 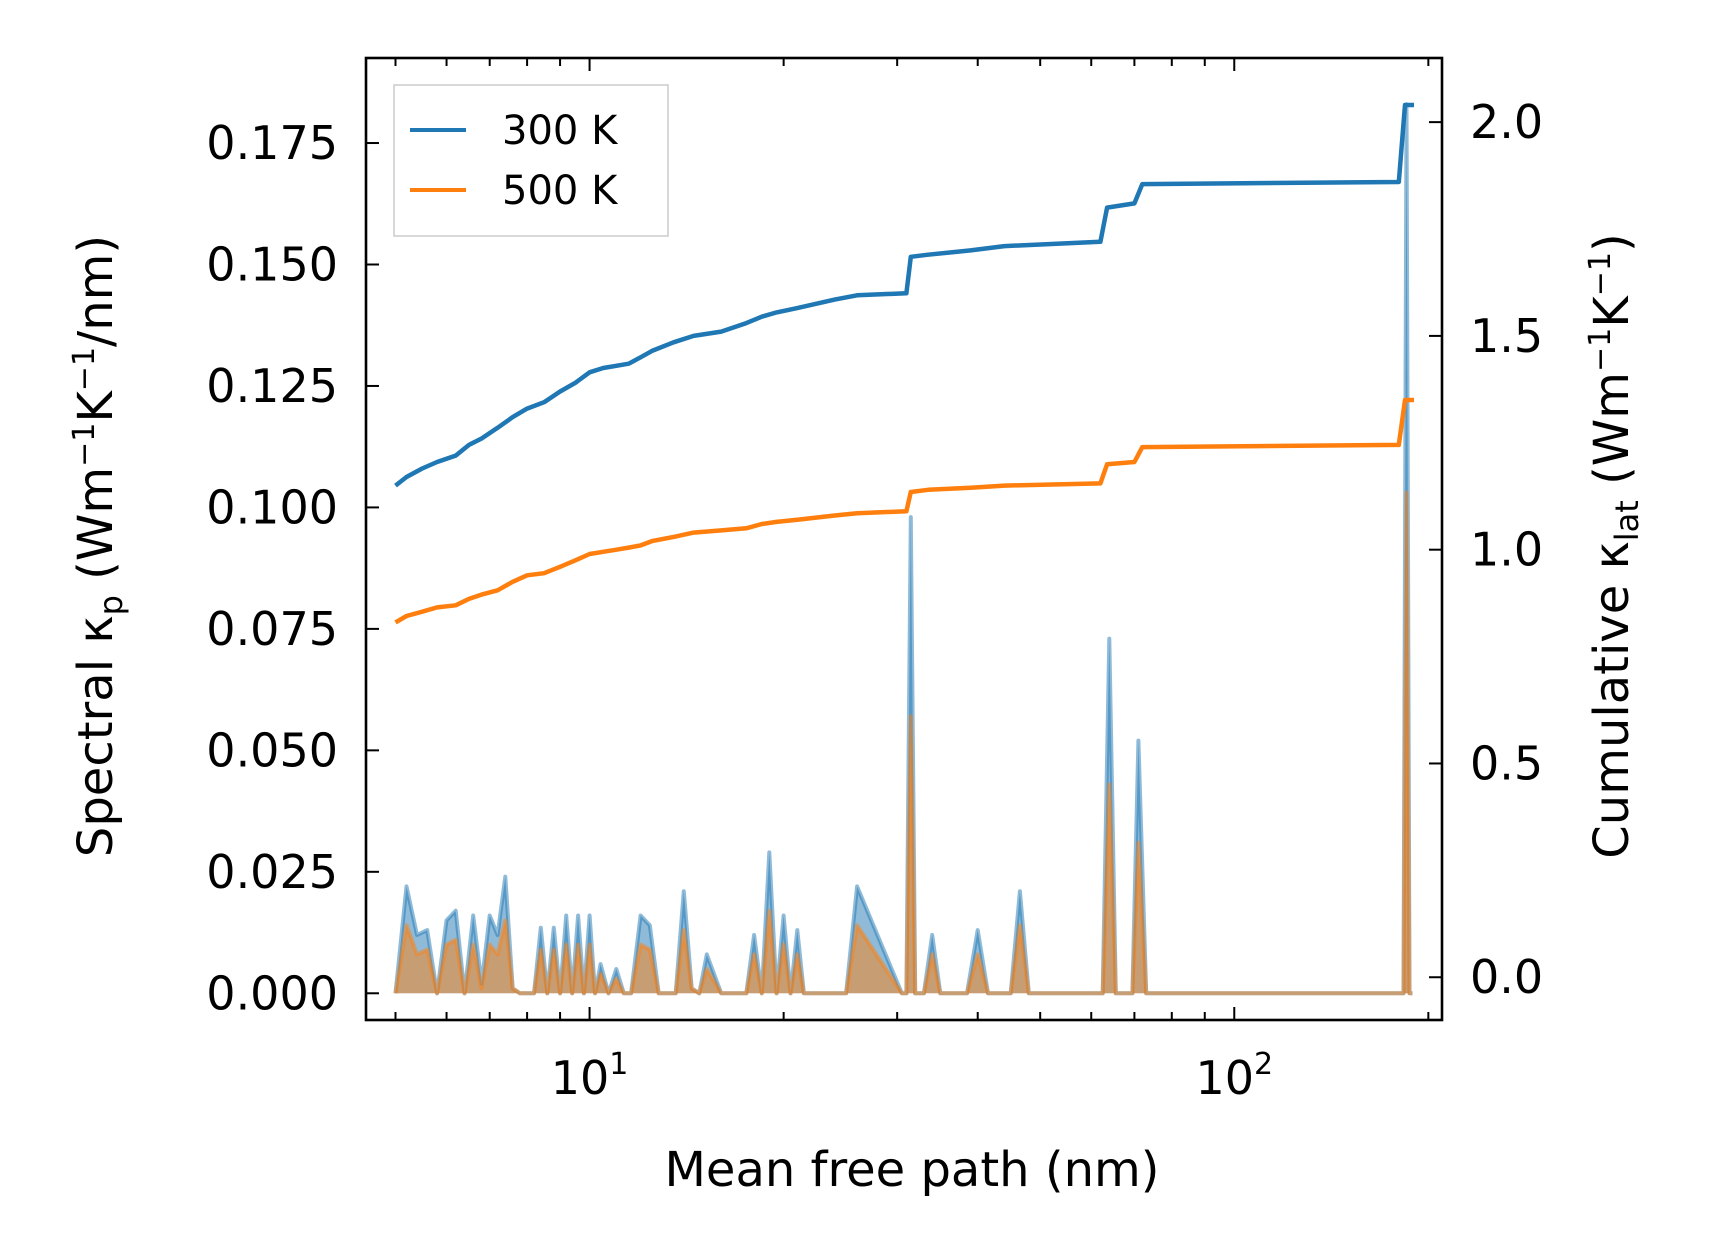 I want to click on y-left-tick-label: 0.025, so click(x=272, y=872).